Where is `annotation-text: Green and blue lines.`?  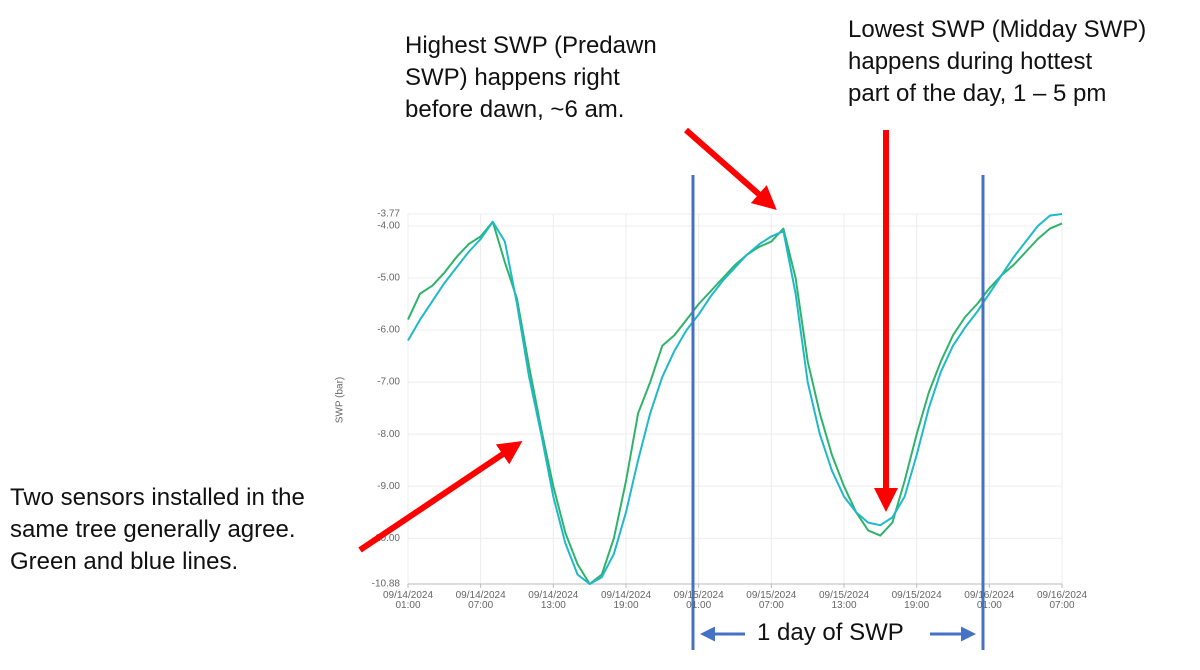
annotation-text: Green and blue lines. is located at coordinates (124, 561).